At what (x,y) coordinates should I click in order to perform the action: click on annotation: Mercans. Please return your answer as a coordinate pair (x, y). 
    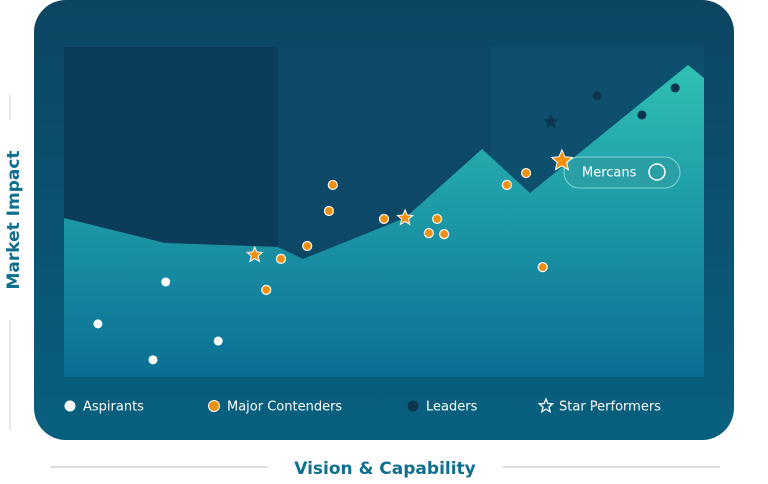
    Looking at the image, I should click on (609, 173).